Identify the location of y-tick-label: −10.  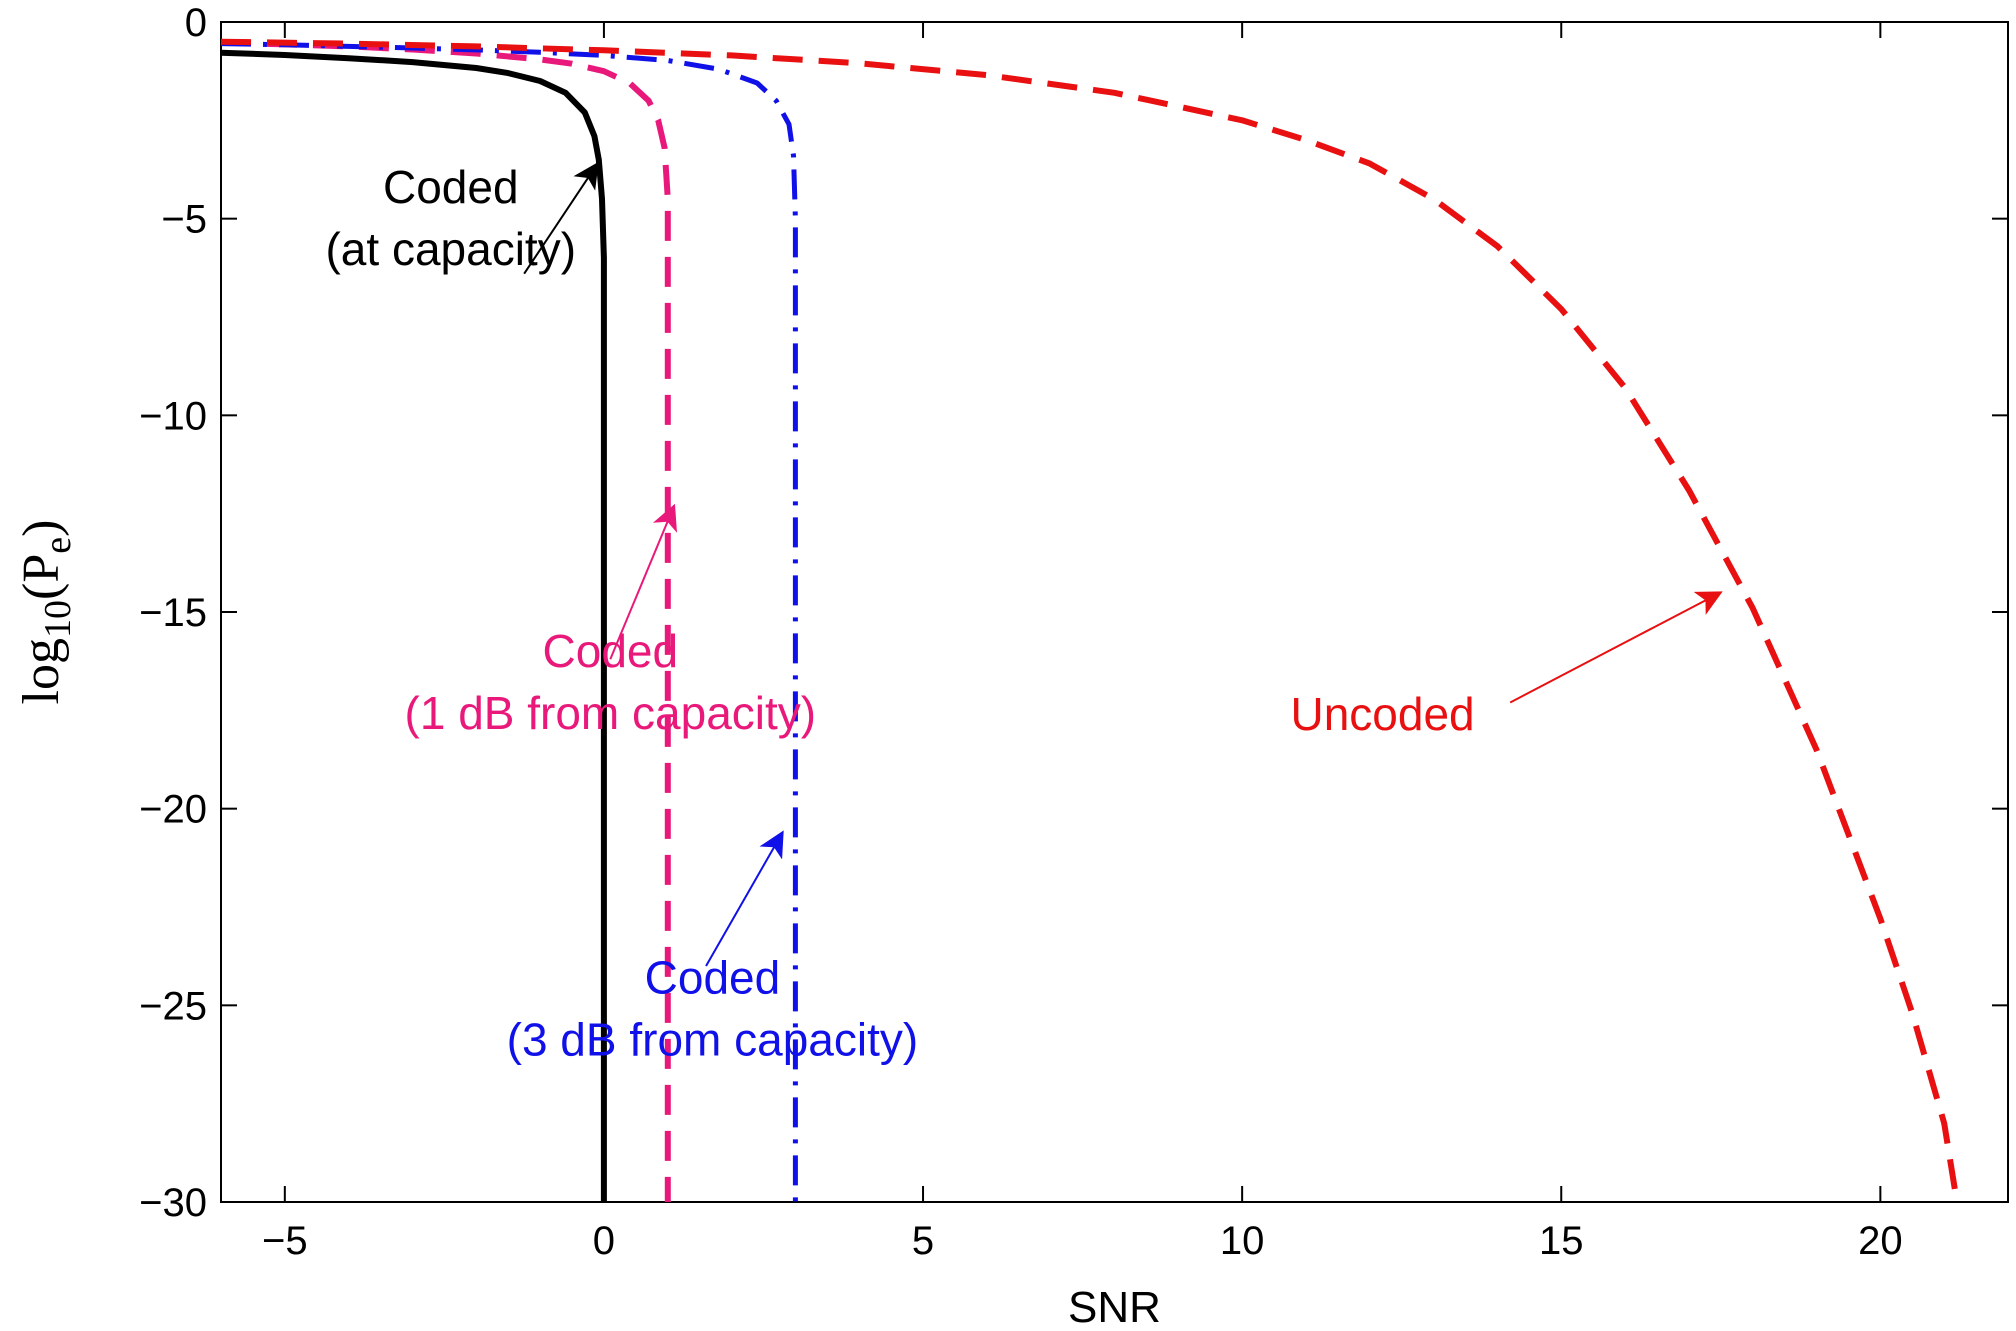
(173, 416).